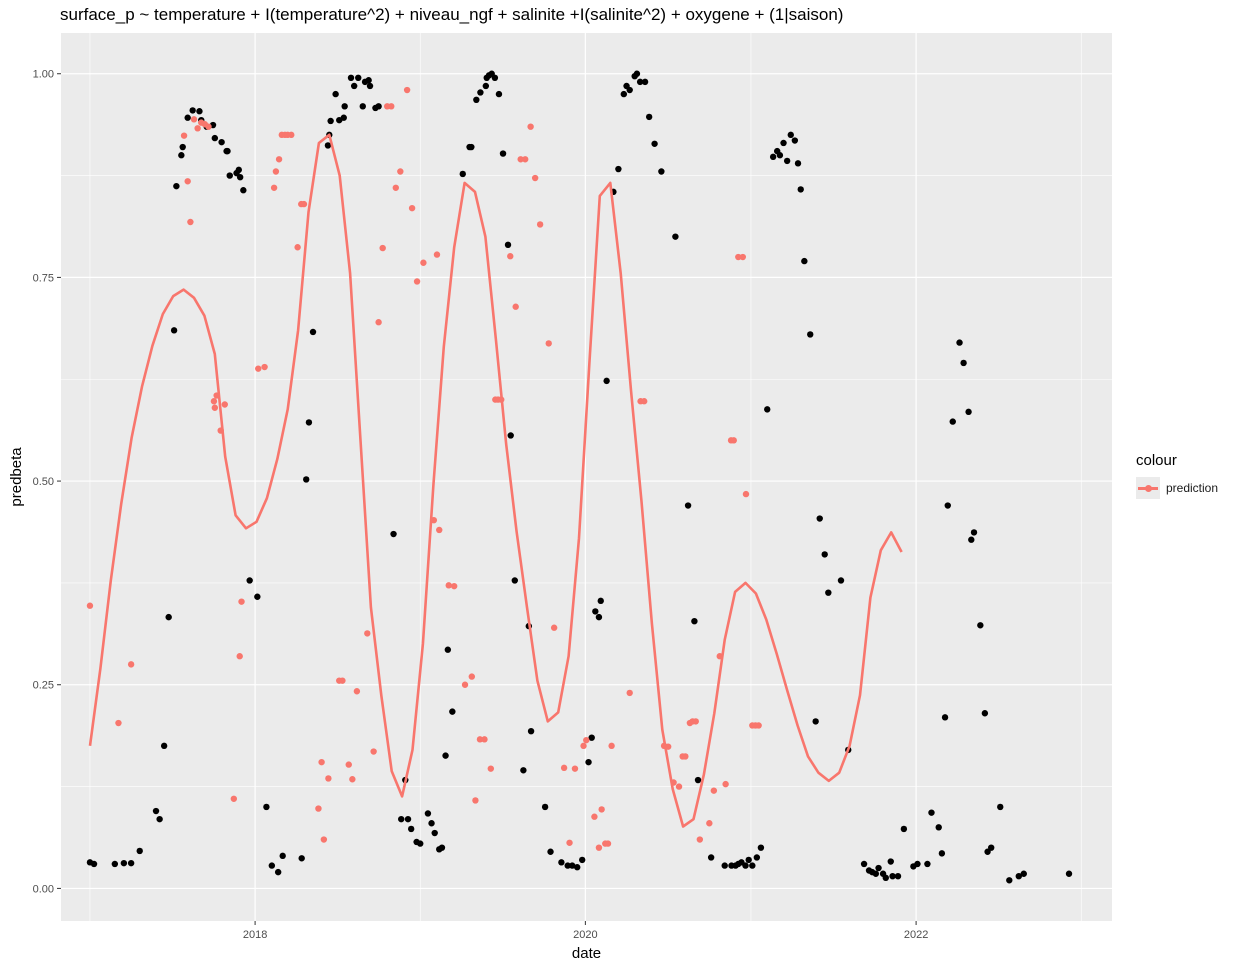  Describe the element at coordinates (43, 686) in the screenshot. I see `y-tick-label: 0.25` at that location.